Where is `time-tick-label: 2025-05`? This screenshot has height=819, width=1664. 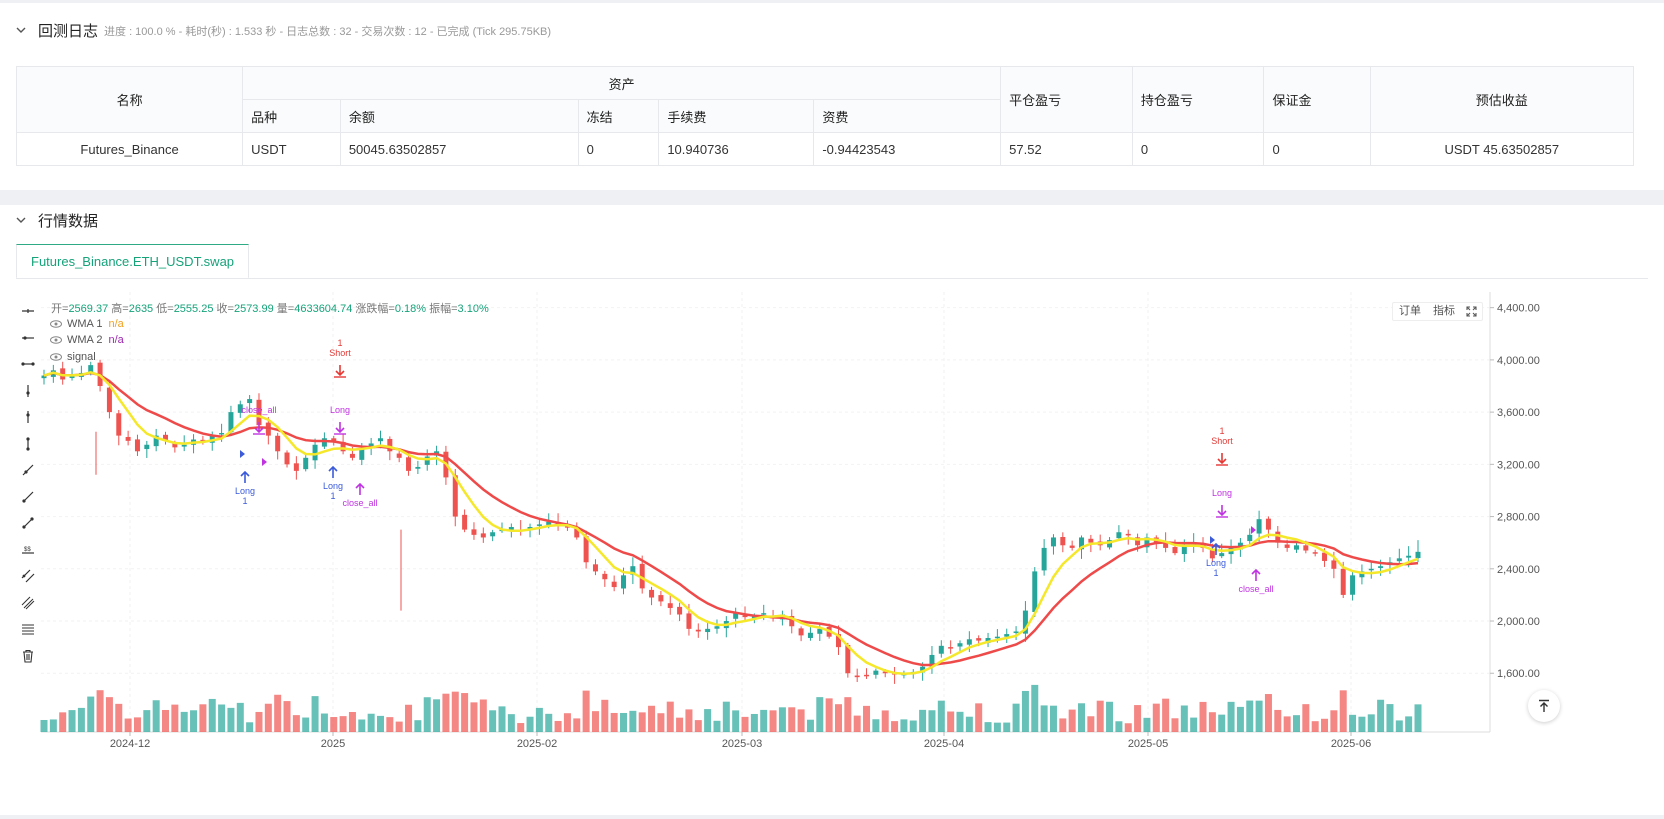
time-tick-label: 2025-05 is located at coordinates (1148, 744).